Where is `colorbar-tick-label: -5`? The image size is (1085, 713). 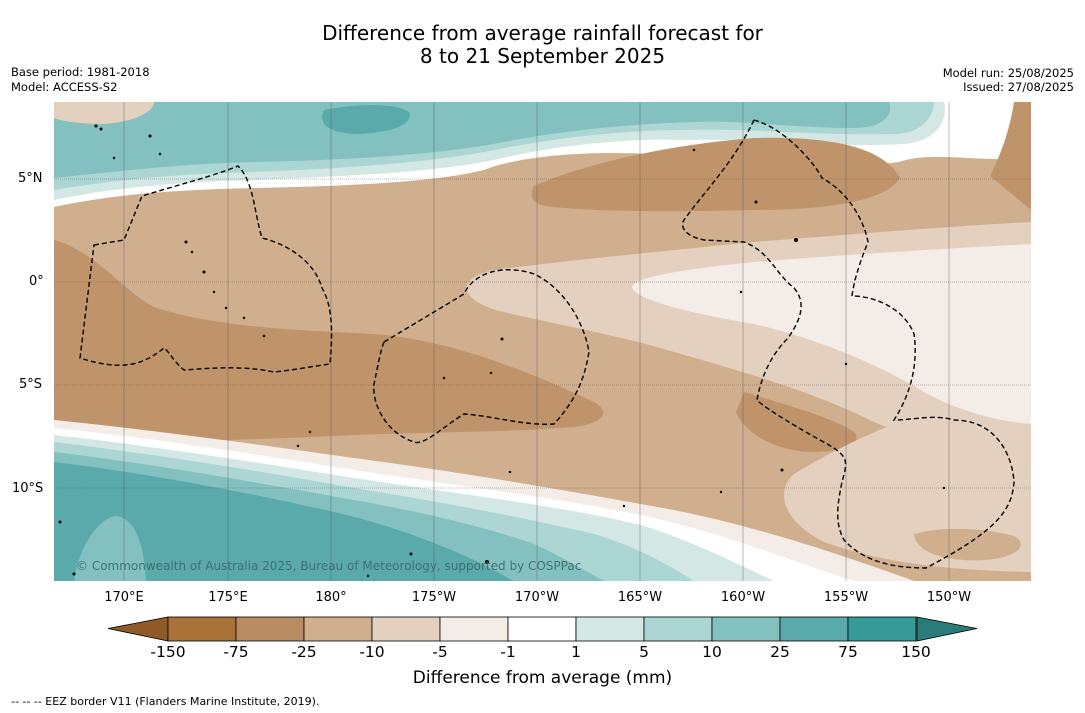 colorbar-tick-label: -5 is located at coordinates (440, 652).